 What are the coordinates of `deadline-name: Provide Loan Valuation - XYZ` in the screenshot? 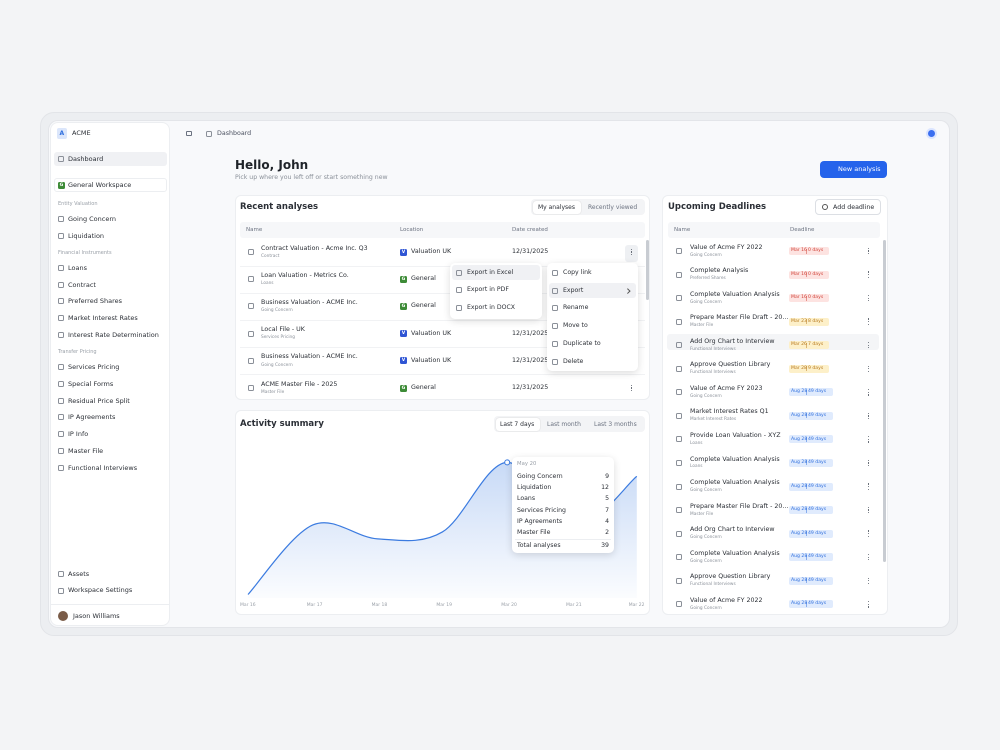 It's located at (735, 435).